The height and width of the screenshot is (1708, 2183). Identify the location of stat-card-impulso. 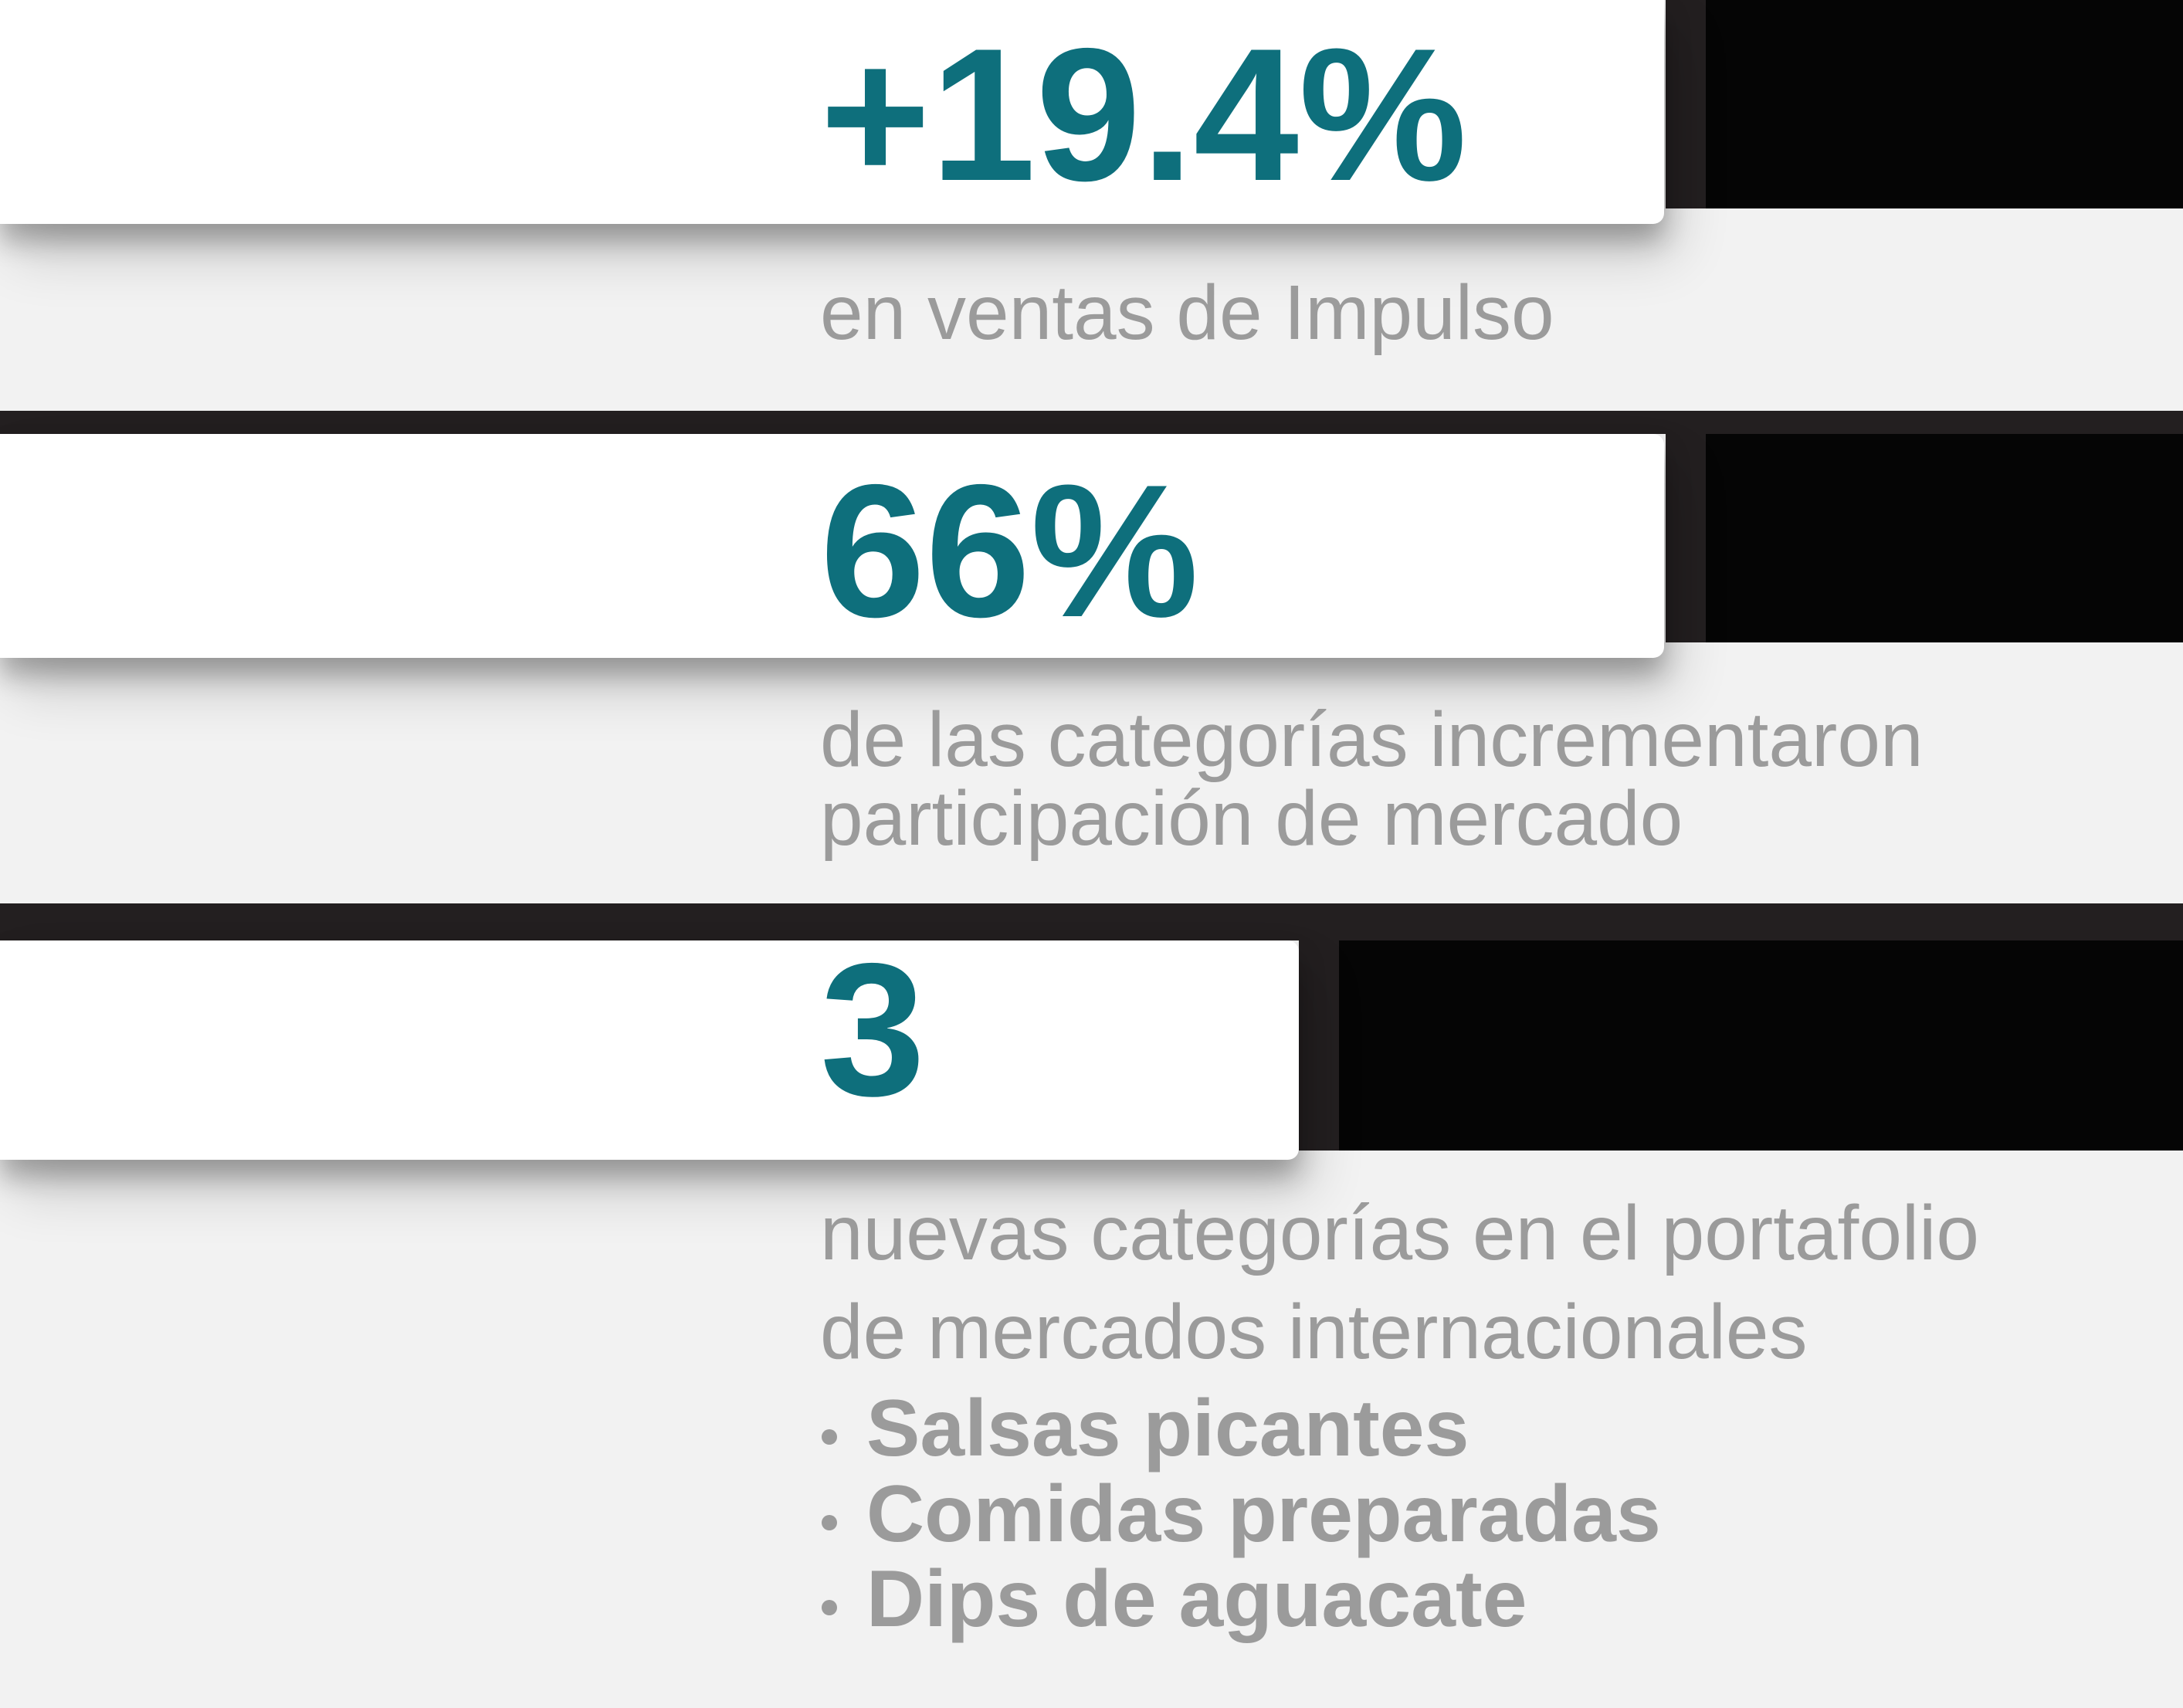
(832, 112).